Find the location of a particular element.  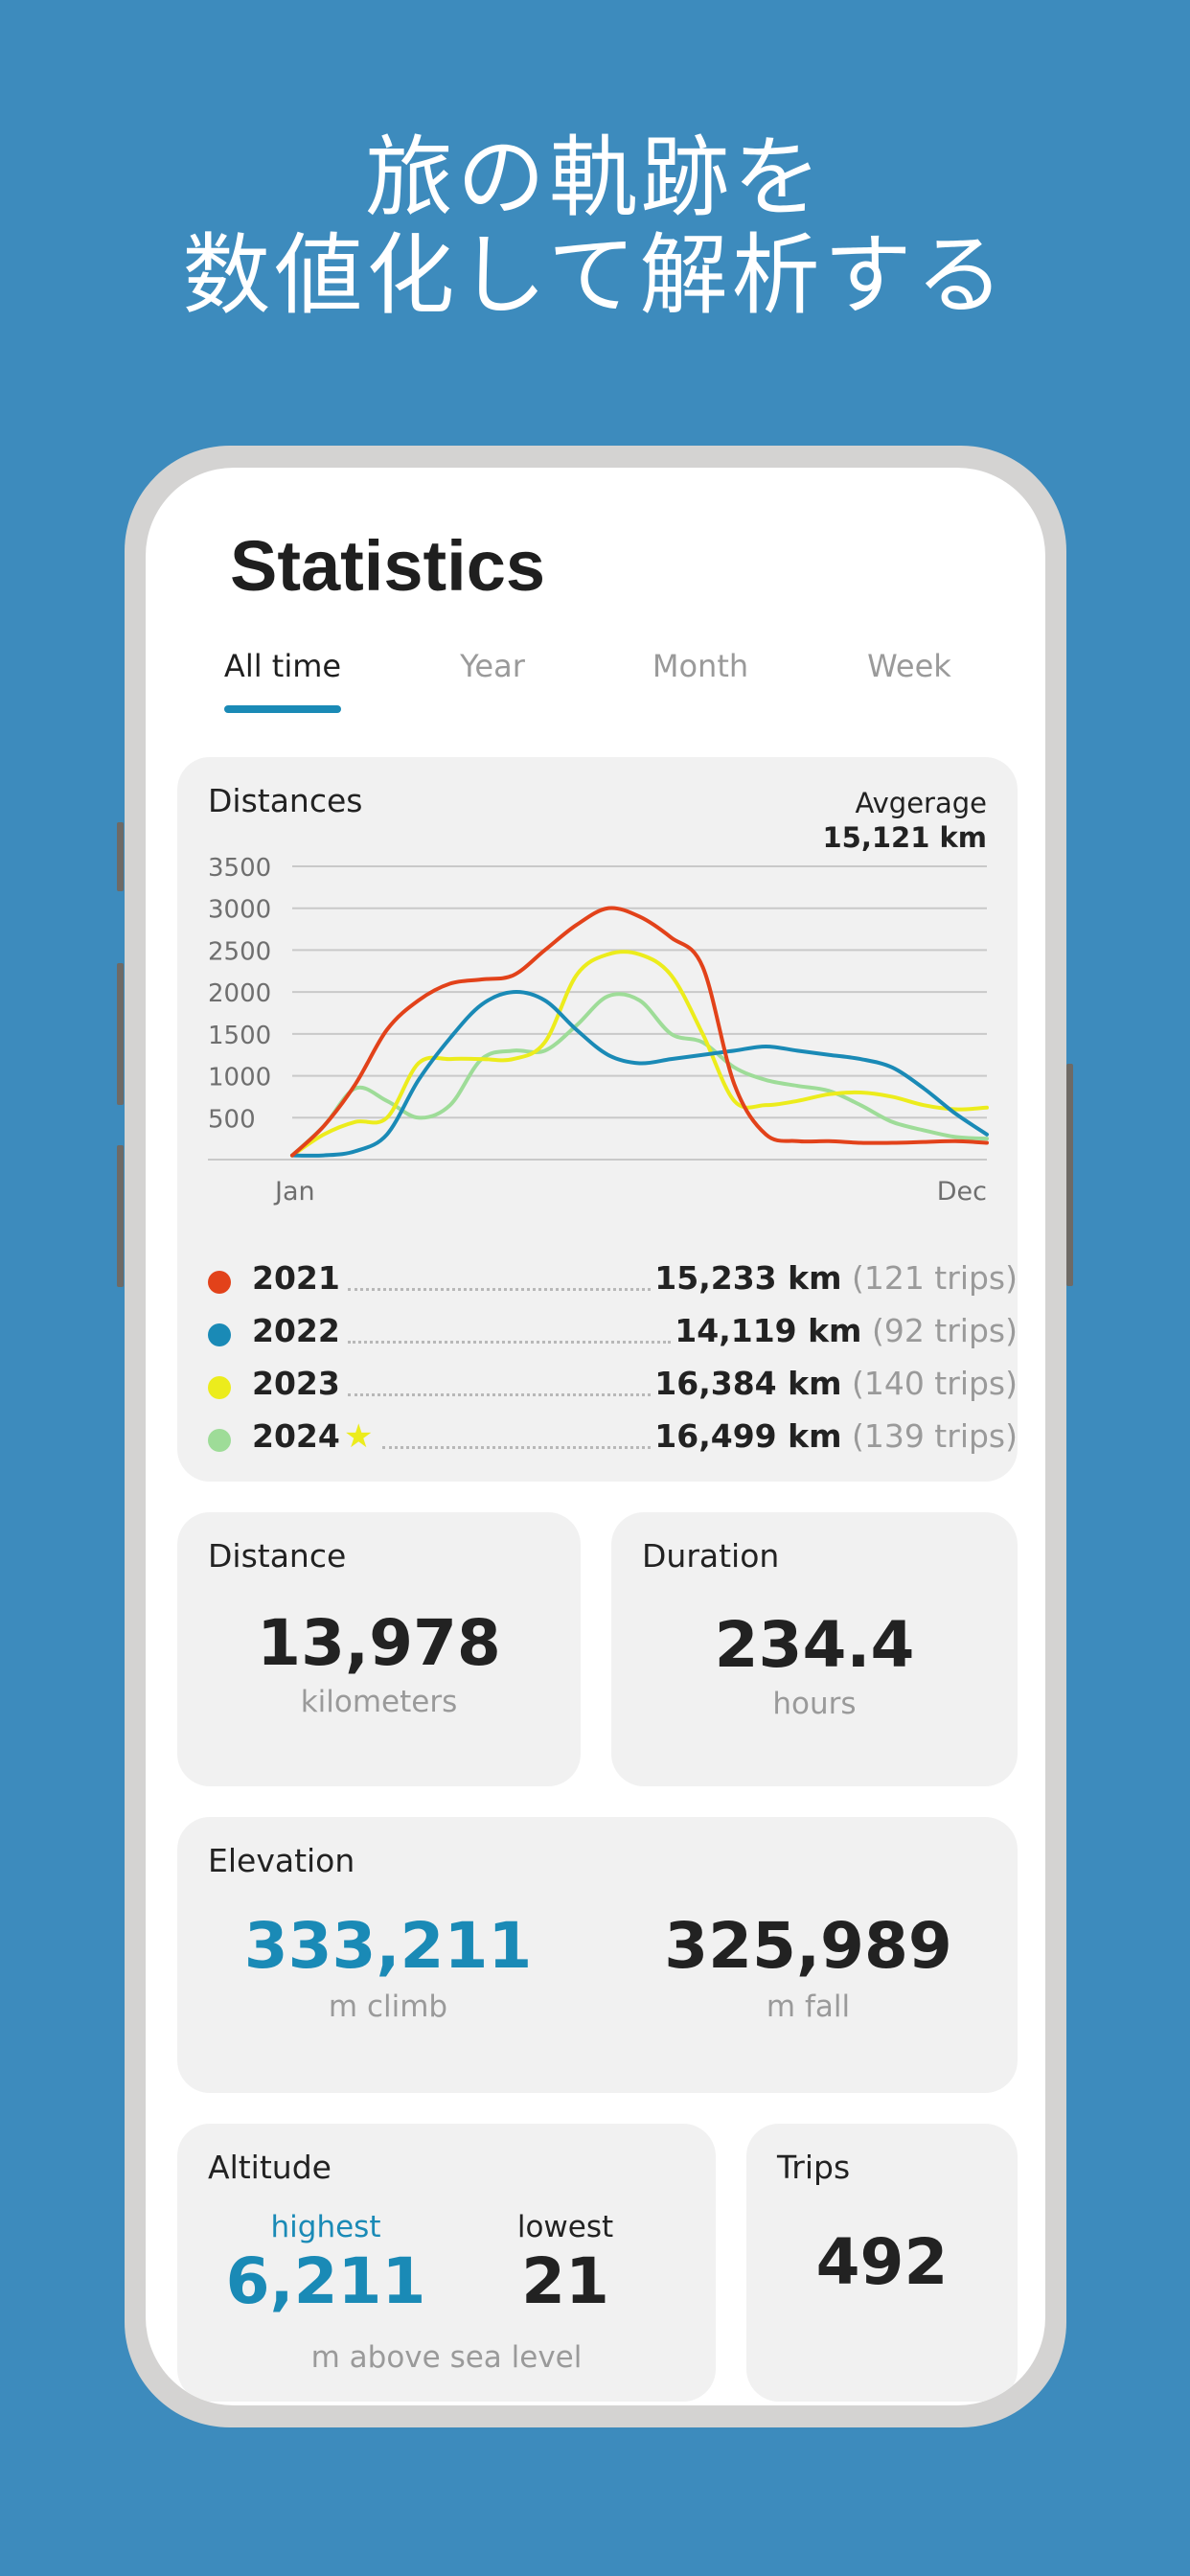

headline-line-2: 数値化して解析する is located at coordinates (595, 275).